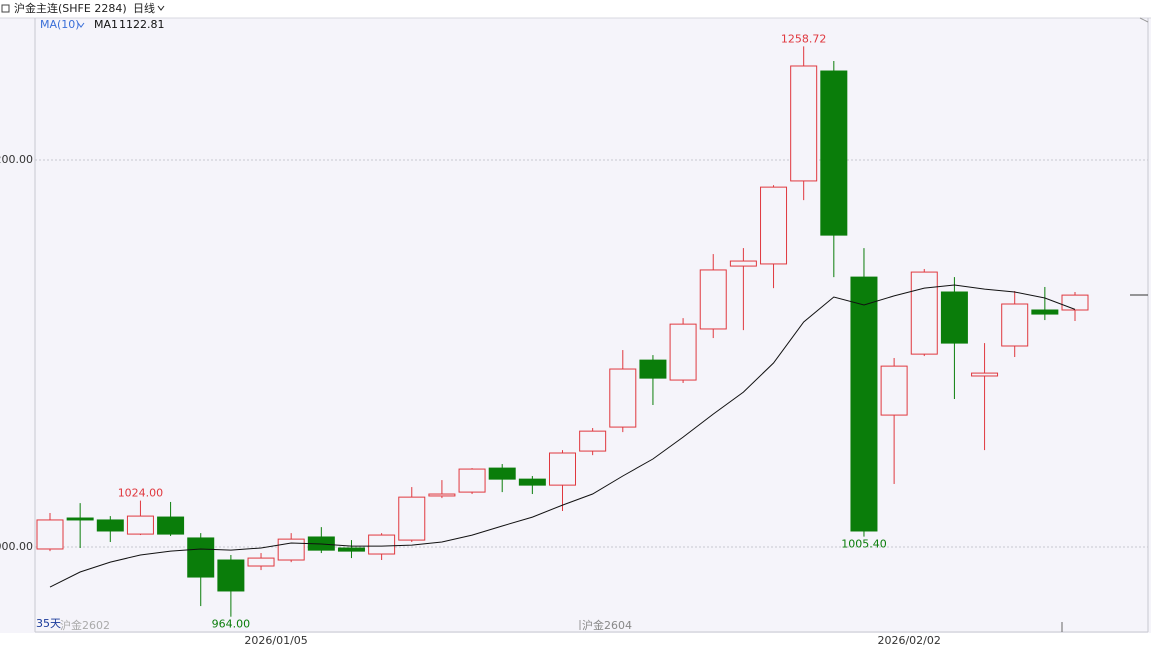 The height and width of the screenshot is (650, 1151). I want to click on low-label: 964.00, so click(231, 624).